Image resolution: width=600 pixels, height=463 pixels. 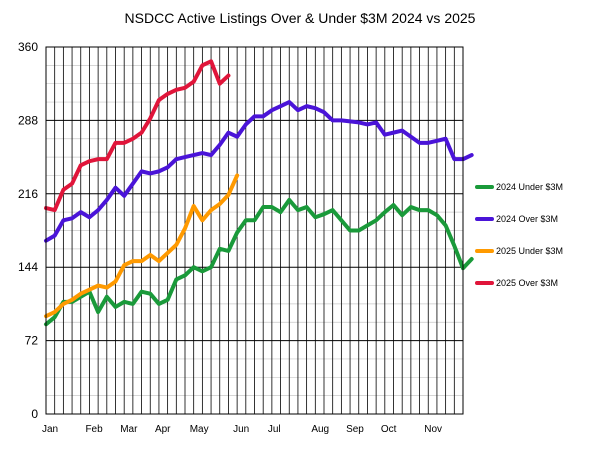 What do you see at coordinates (94, 429) in the screenshot?
I see `x-tick-label: Feb` at bounding box center [94, 429].